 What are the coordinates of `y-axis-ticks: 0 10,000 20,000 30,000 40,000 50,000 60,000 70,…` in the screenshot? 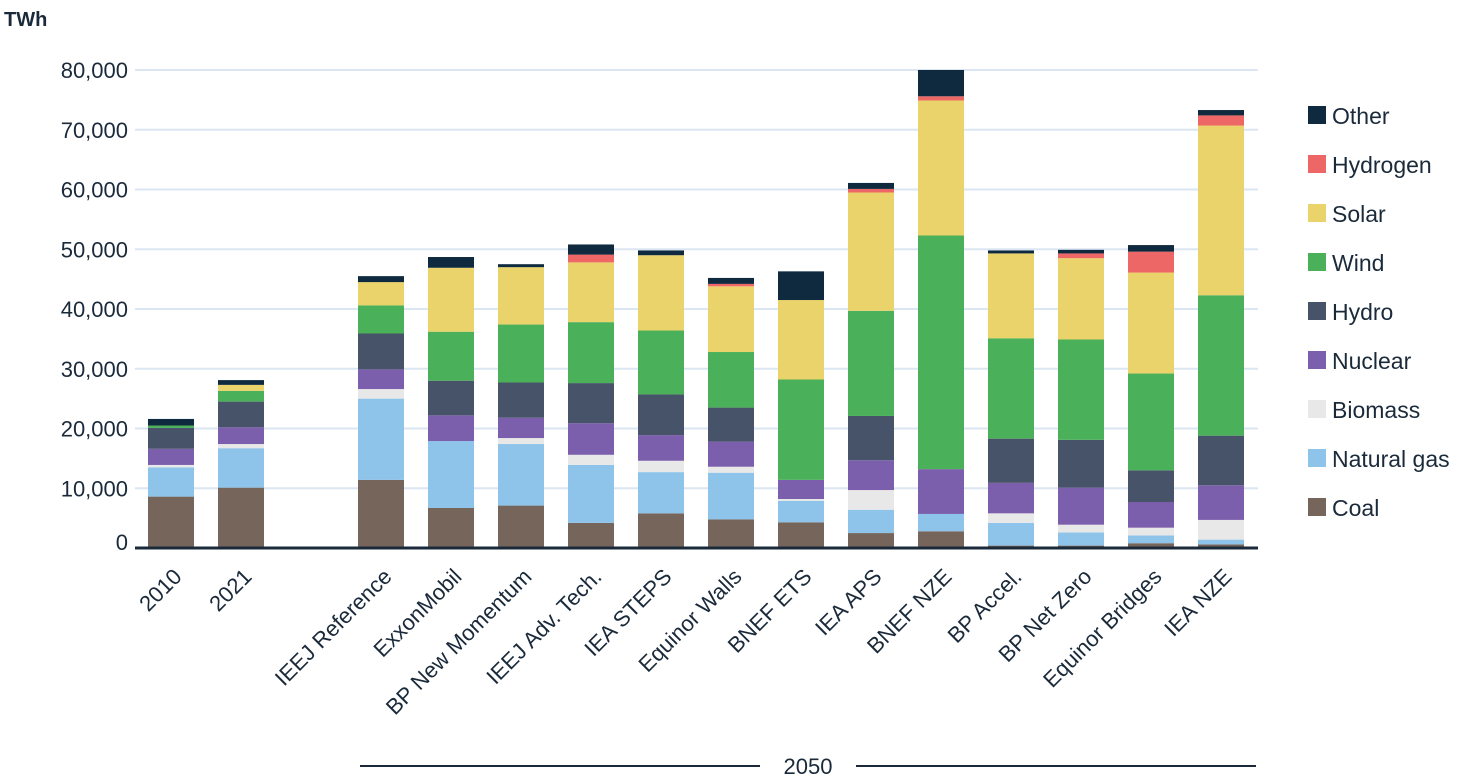 It's located at (94, 306).